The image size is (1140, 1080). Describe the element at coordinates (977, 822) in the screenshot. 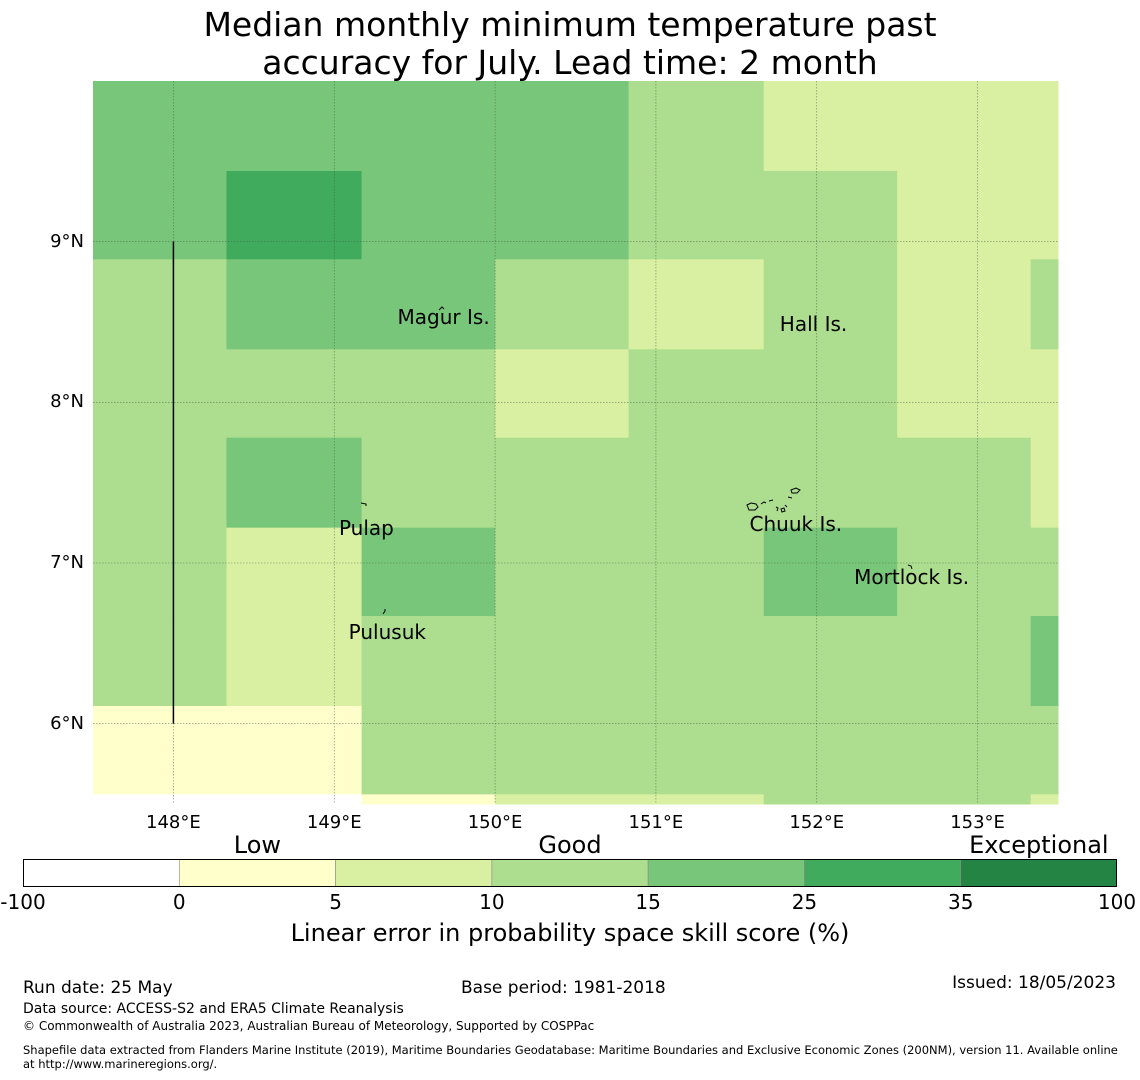

I see `lon-tick-153e: 153°E` at that location.